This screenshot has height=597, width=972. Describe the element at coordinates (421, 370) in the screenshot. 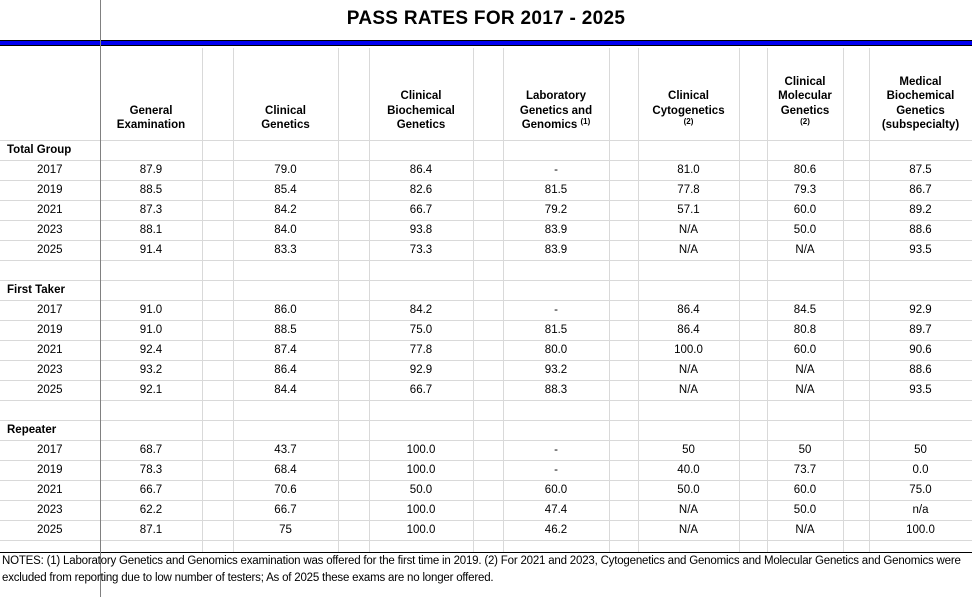

I see `value-cell: 92.9` at that location.